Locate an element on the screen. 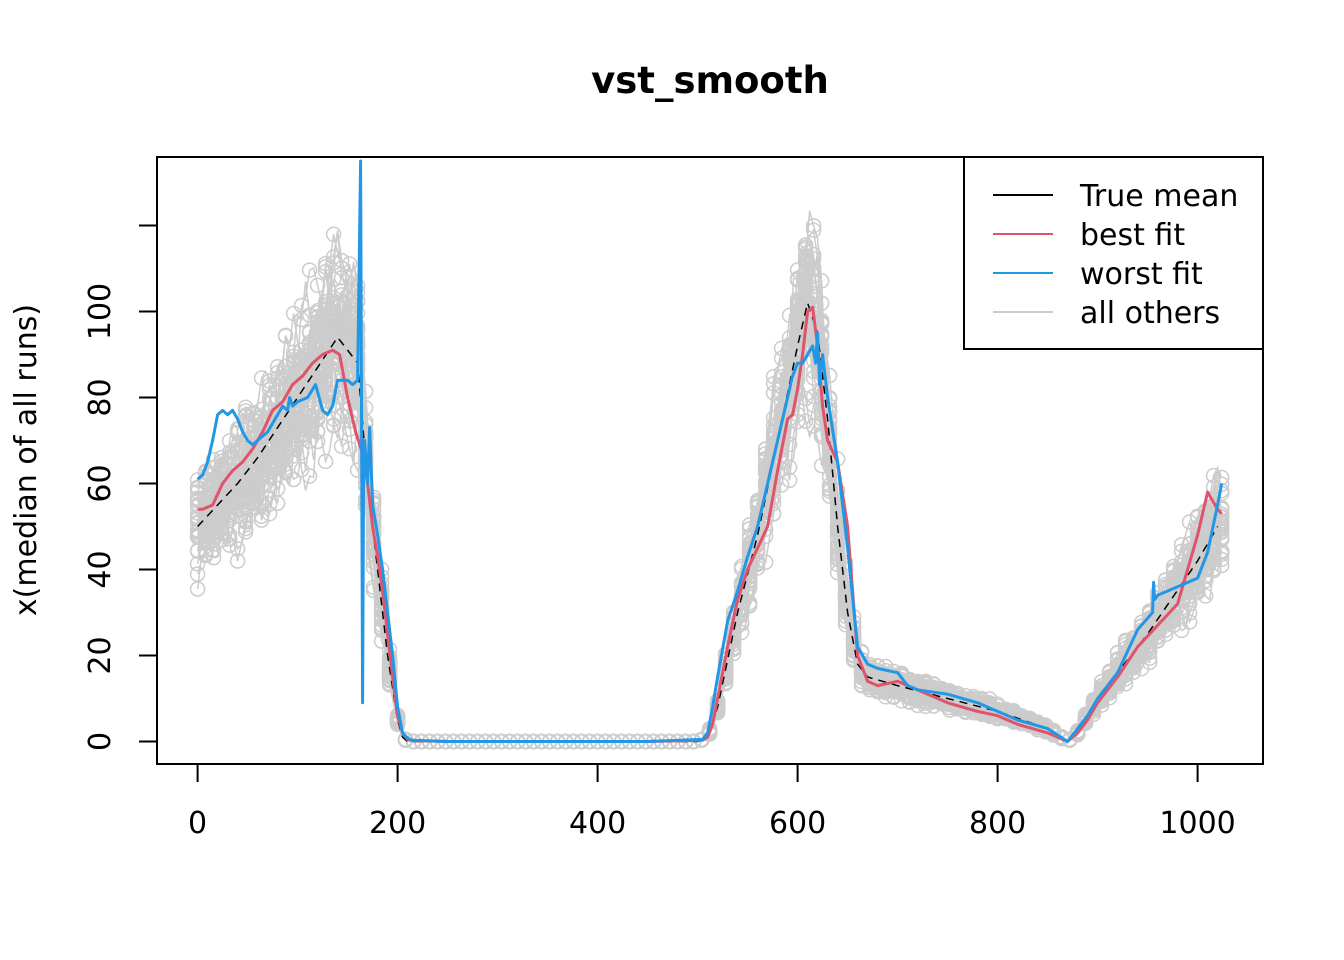 This screenshot has height=960, width=1344. y-tick-label: 100 is located at coordinates (100, 311).